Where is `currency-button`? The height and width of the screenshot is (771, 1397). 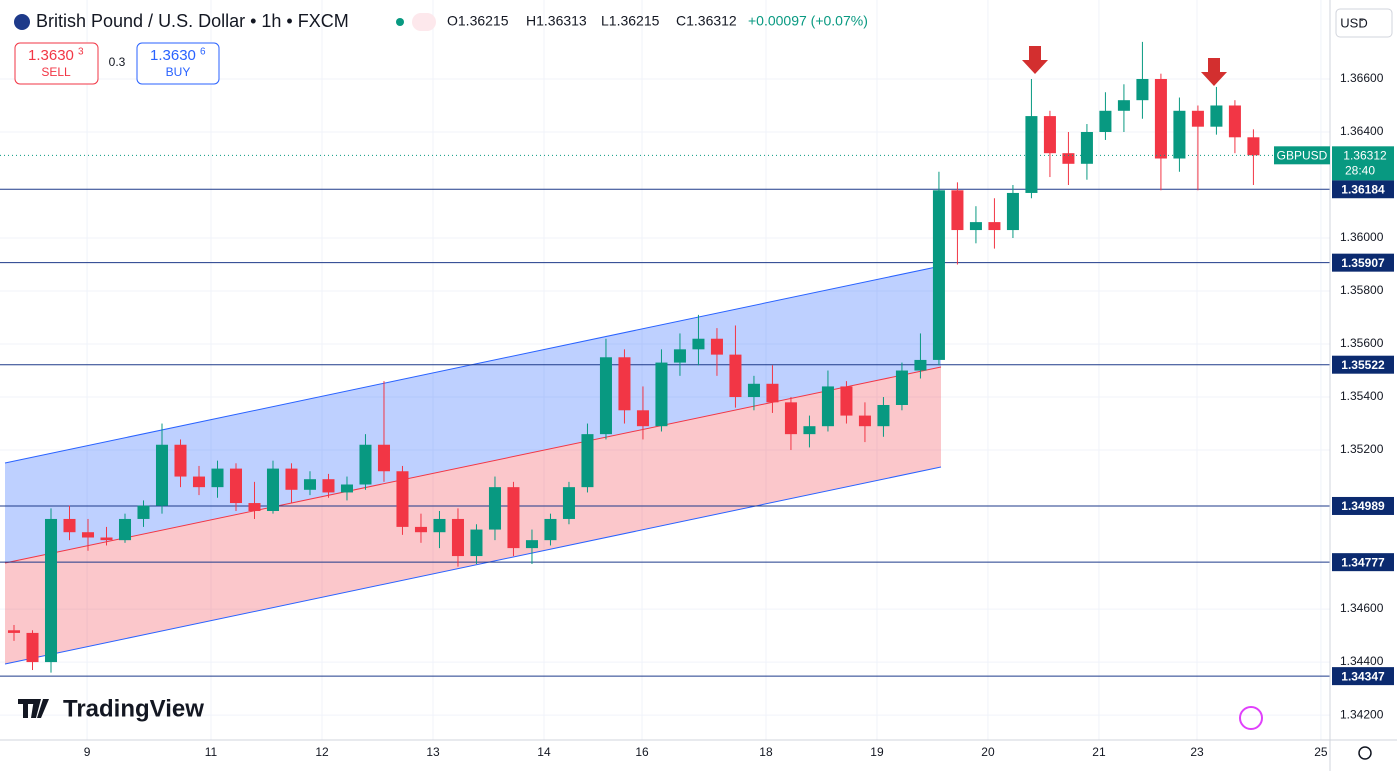 currency-button is located at coordinates (1364, 23).